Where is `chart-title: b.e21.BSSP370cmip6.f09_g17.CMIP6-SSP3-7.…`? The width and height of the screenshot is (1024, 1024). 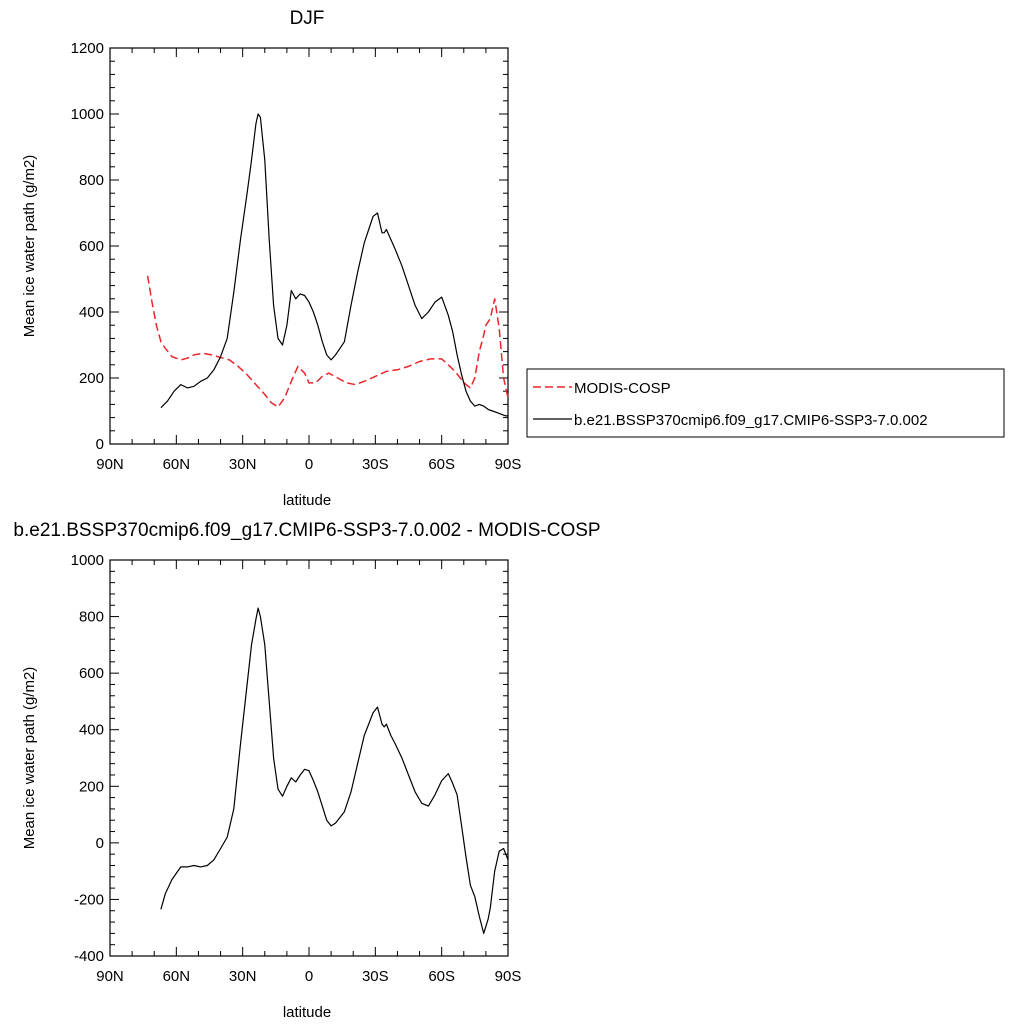
chart-title: b.e21.BSSP370cmip6.f09_g17.CMIP6-SSP3-7.… is located at coordinates (306, 530).